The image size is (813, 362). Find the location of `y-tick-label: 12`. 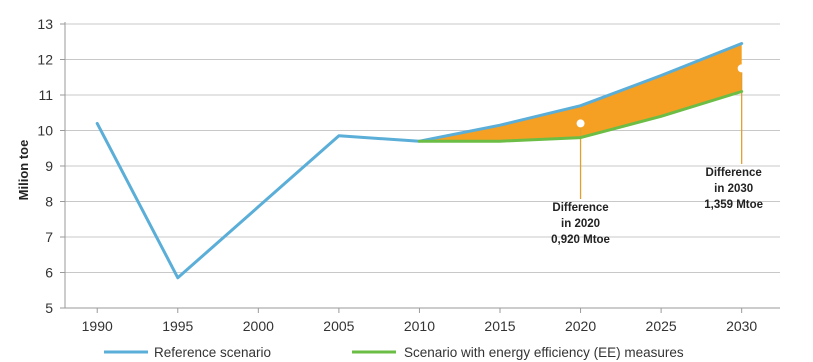

y-tick-label: 12 is located at coordinates (45, 60).